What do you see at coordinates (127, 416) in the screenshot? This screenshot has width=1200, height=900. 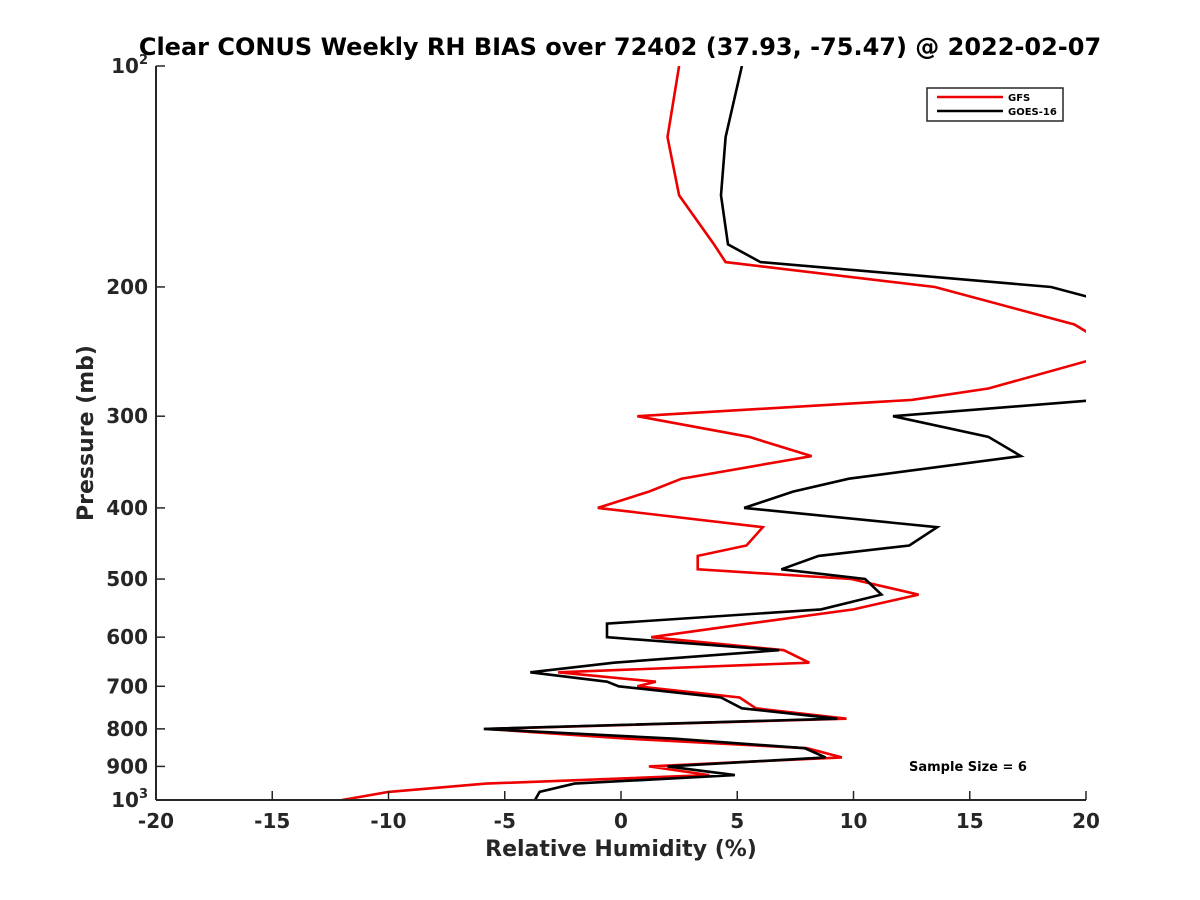 I see `y-tick-label: 300` at bounding box center [127, 416].